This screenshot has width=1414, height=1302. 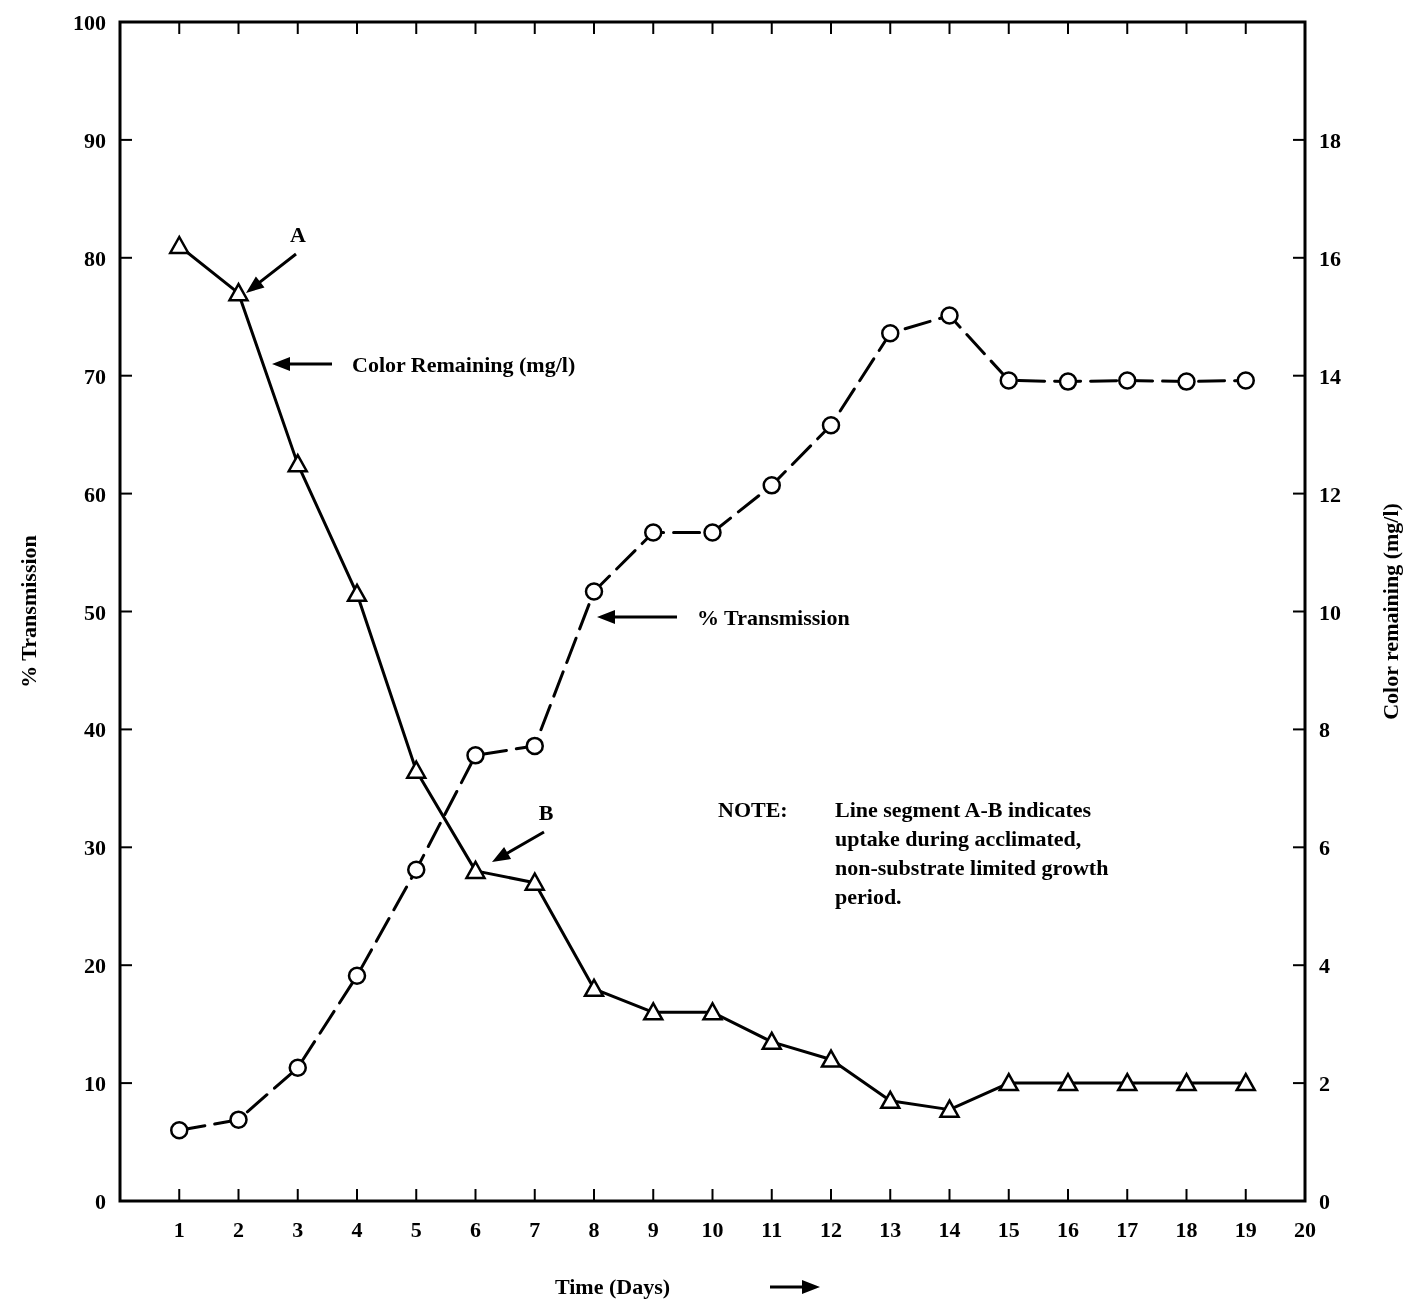 What do you see at coordinates (831, 1229) in the screenshot?
I see `x-tick-label: 12` at bounding box center [831, 1229].